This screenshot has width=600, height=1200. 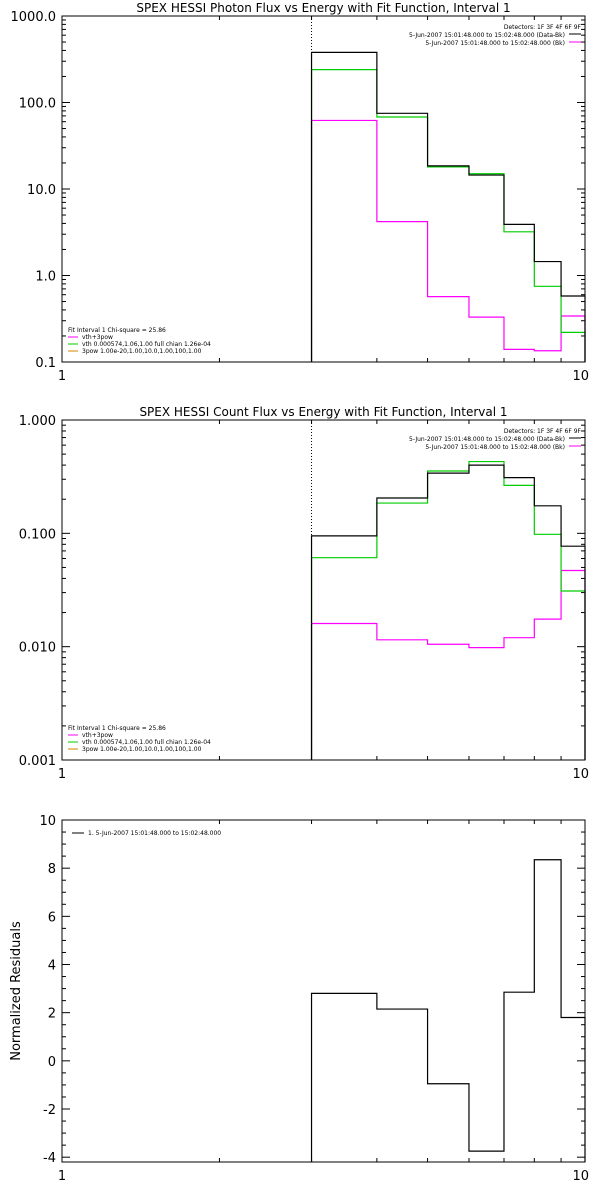 I want to click on y-tick-label: 0.001, so click(x=37, y=761).